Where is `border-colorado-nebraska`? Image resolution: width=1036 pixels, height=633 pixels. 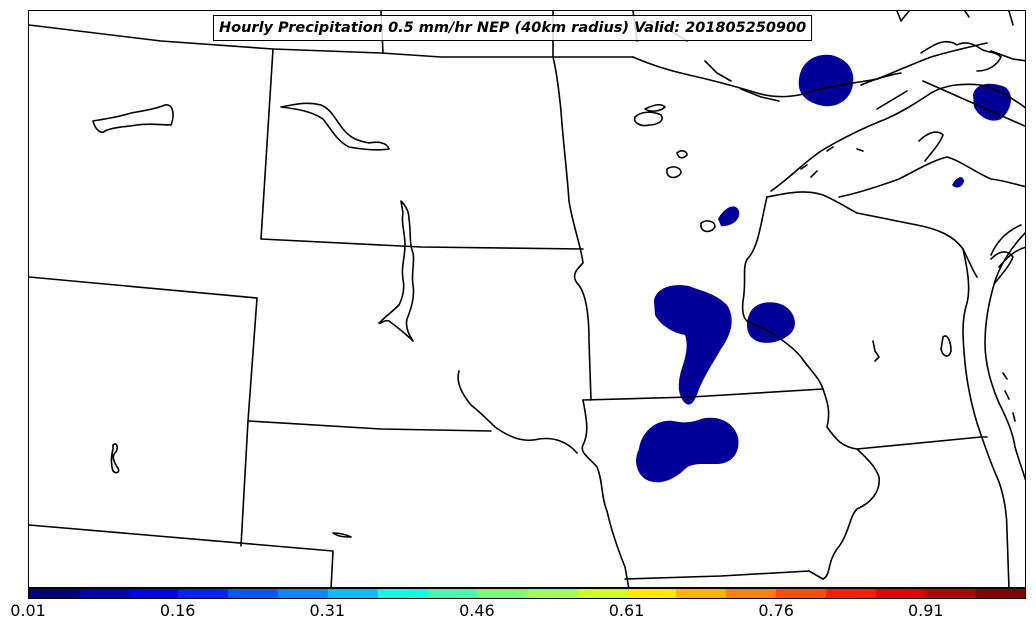
border-colorado-nebraska is located at coordinates (181, 555).